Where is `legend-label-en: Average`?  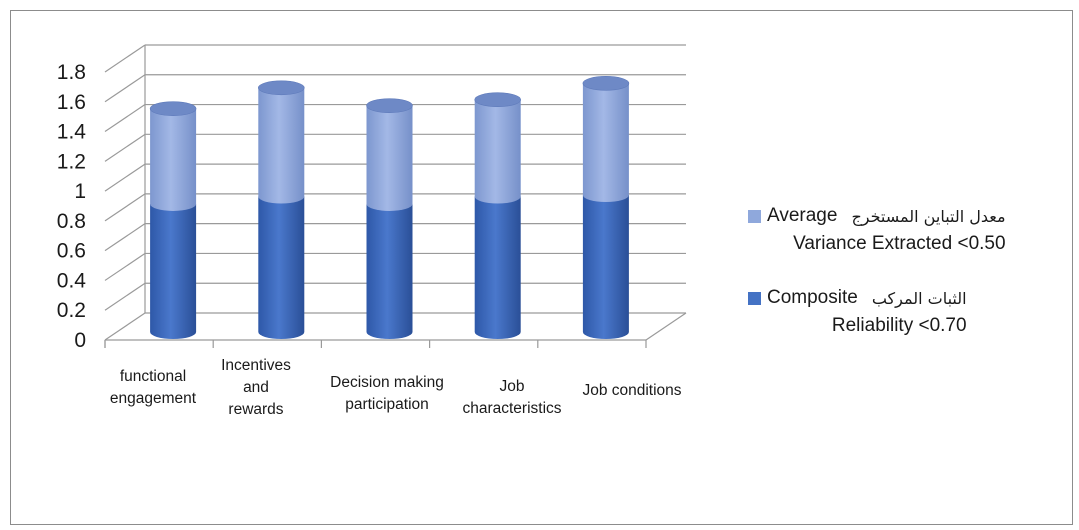
legend-label-en: Average is located at coordinates (802, 215).